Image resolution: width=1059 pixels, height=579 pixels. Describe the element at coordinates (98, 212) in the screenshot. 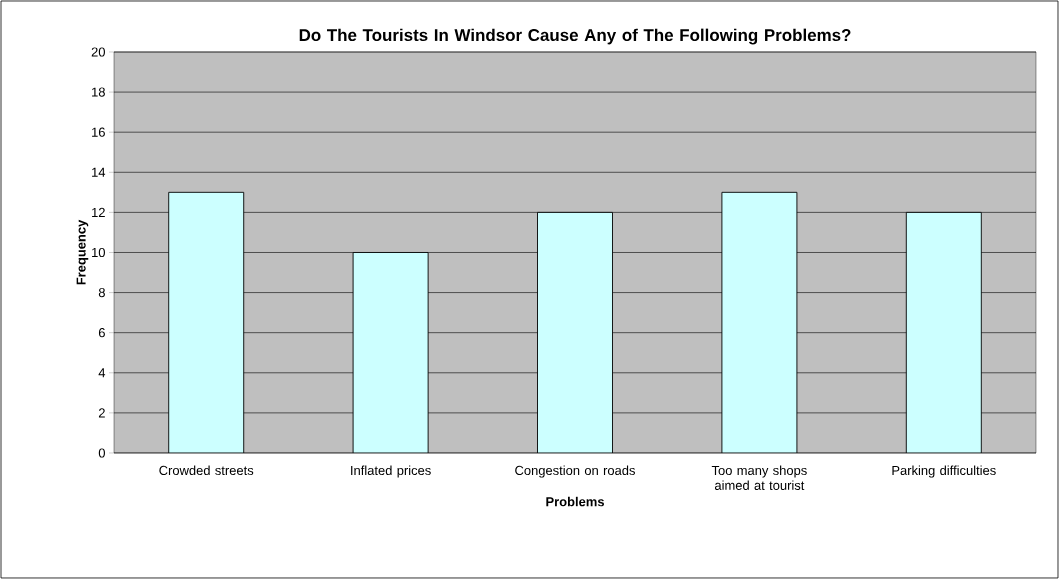

I see `y-tick-label: 12` at that location.